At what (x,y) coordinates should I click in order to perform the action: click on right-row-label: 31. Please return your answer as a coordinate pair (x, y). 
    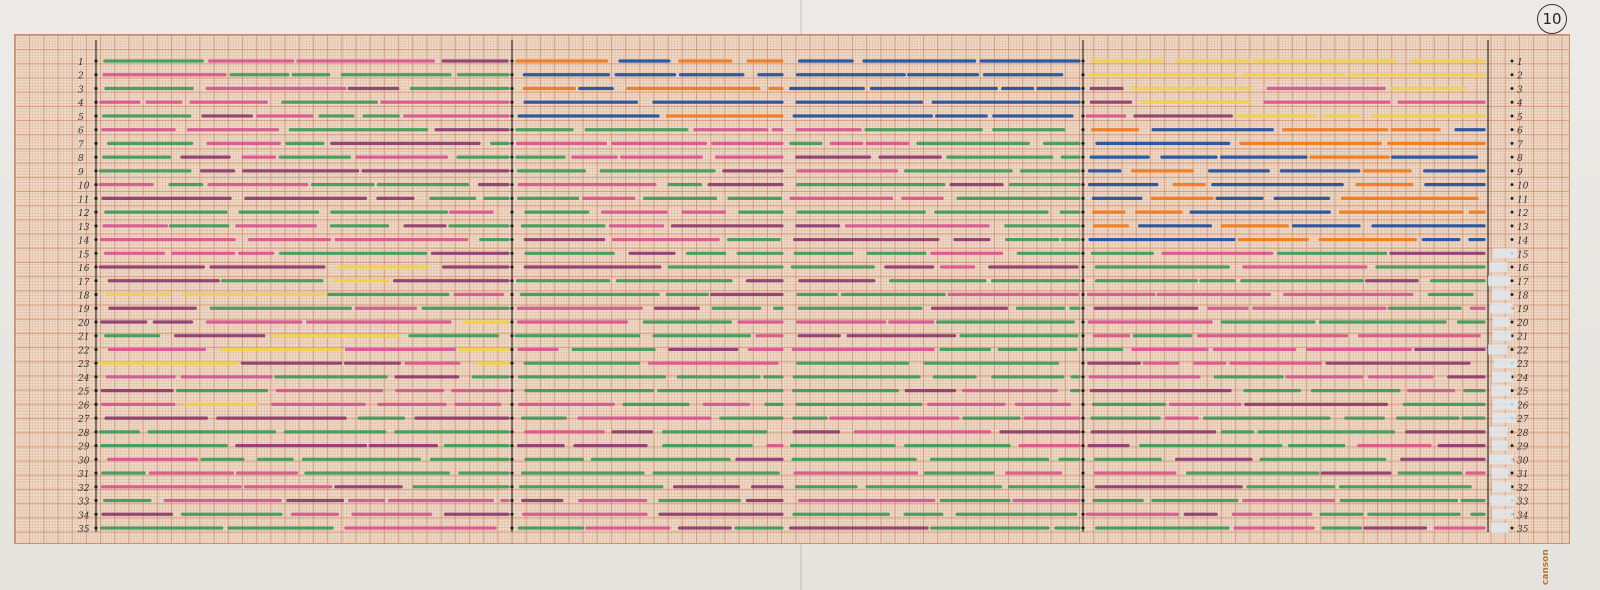
    Looking at the image, I should click on (1522, 475).